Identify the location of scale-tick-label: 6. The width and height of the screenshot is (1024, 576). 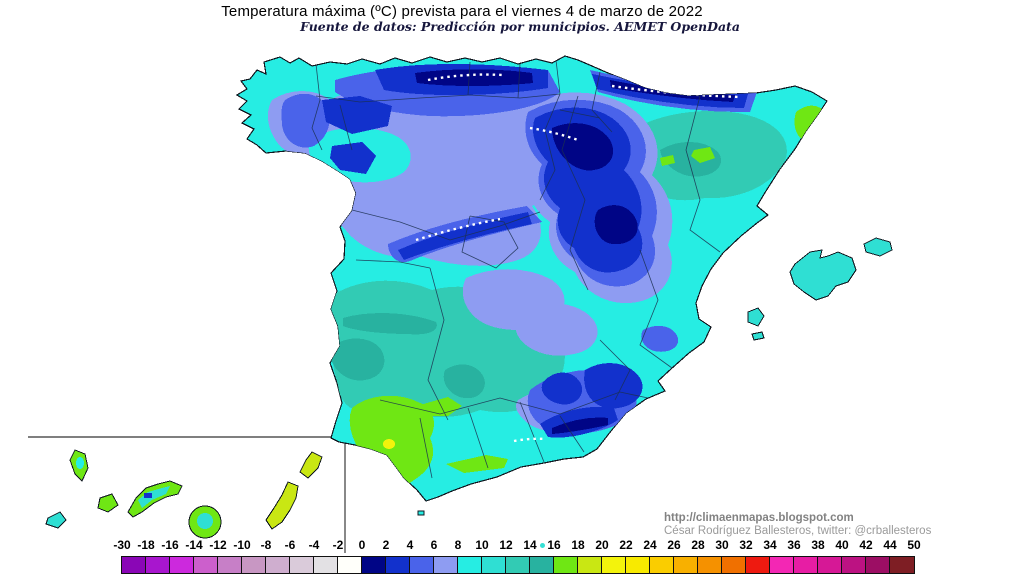
(434, 545).